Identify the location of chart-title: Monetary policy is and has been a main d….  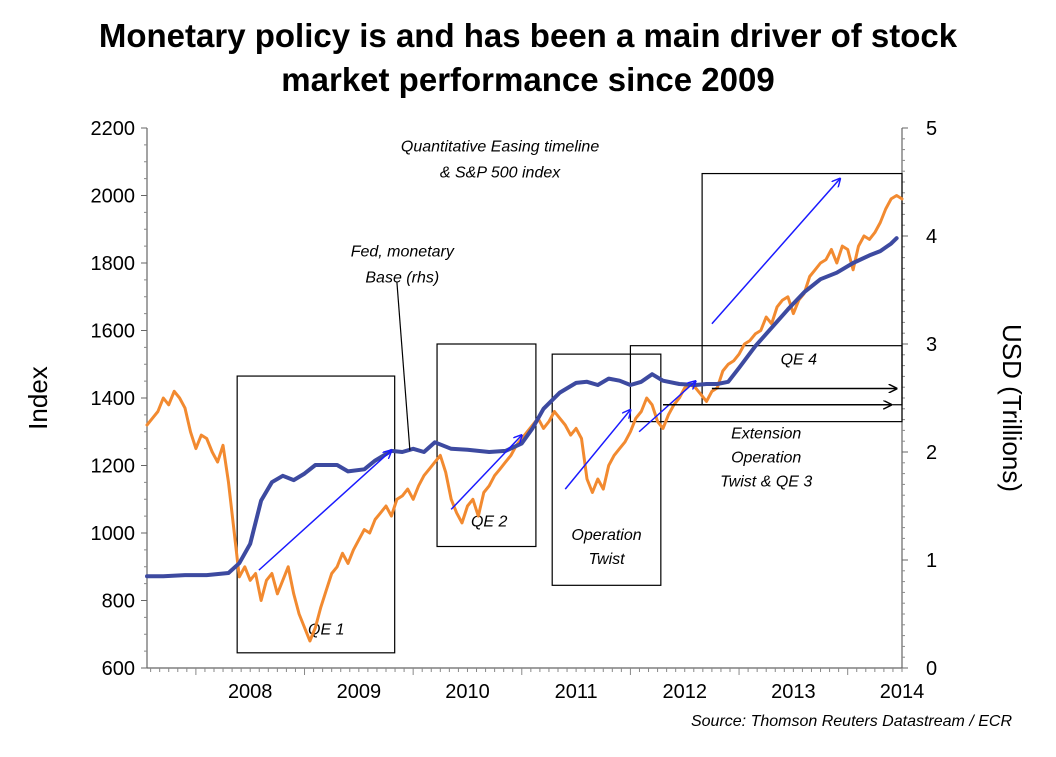
(528, 58).